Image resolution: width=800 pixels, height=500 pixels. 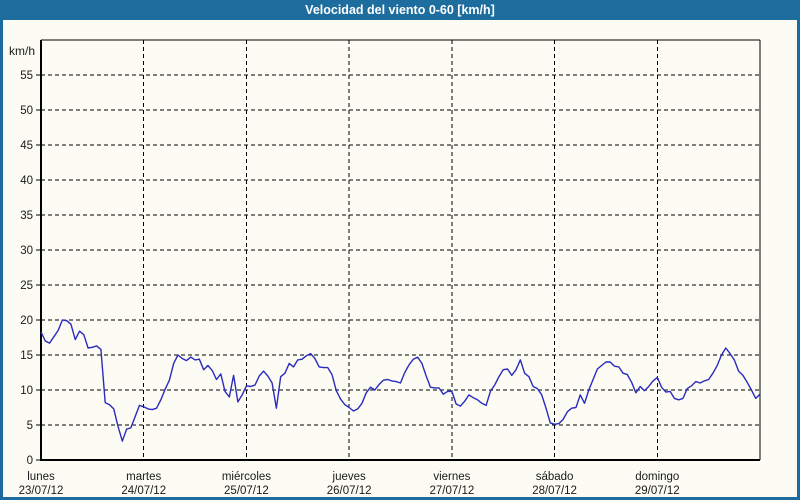 I want to click on x-day-date-label: 29/07/12, so click(x=657, y=491).